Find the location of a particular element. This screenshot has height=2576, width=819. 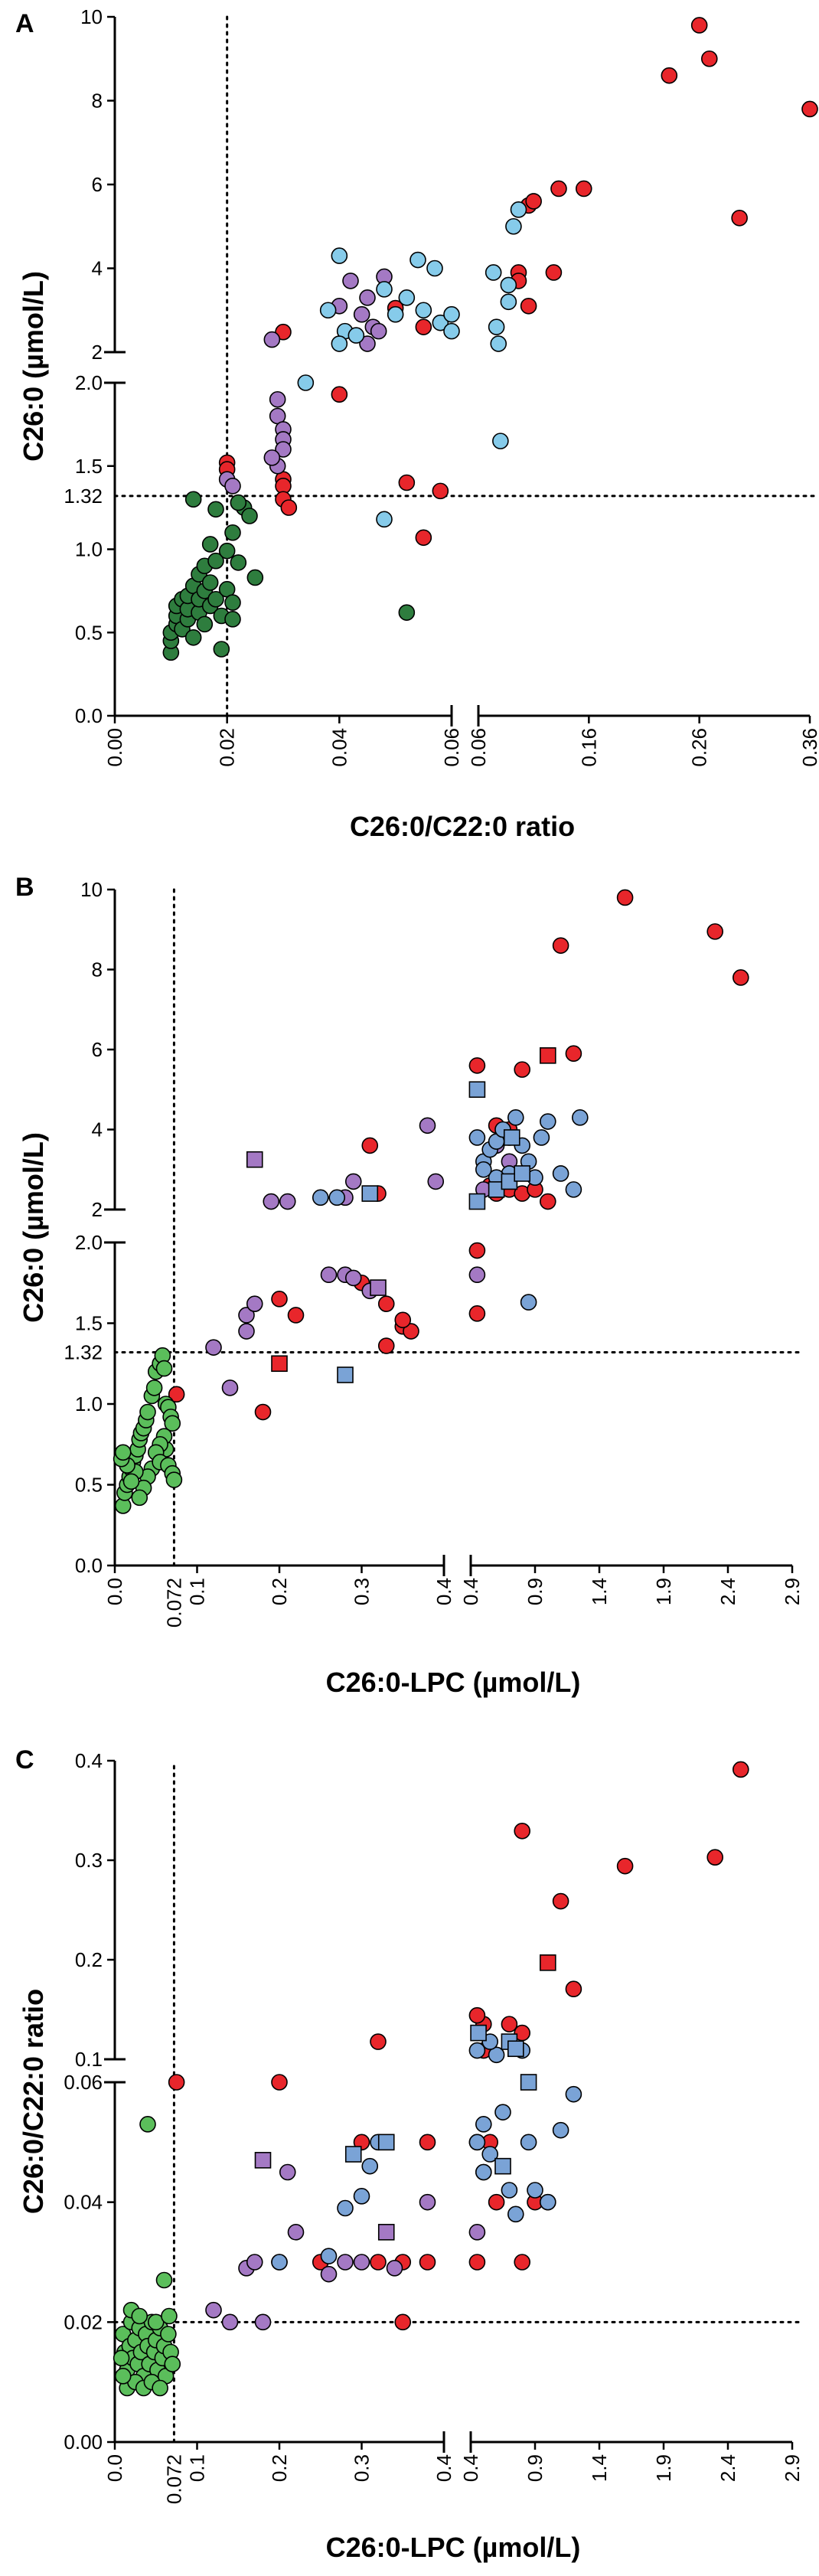

y-tick-label: 0.02 is located at coordinates (83, 2321).